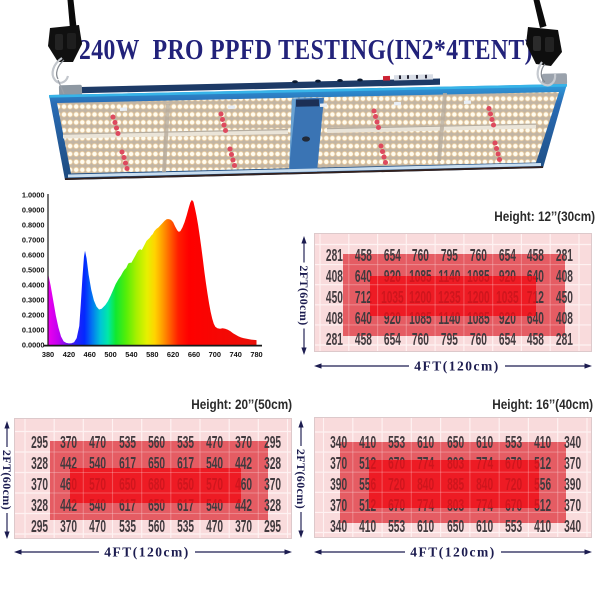 The width and height of the screenshot is (600, 600). Describe the element at coordinates (33, 240) in the screenshot. I see `svg-text: 0.7000` at that location.